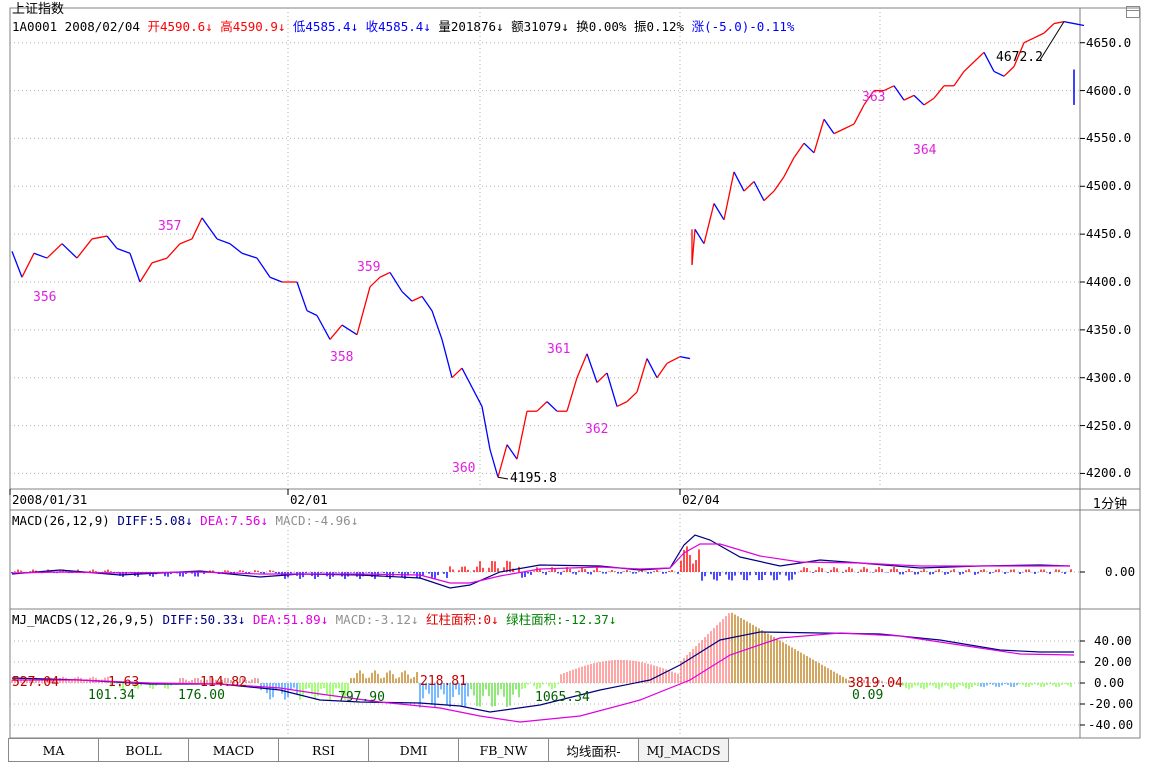 This screenshot has height=771, width=1156. I want to click on mj-area-label: 797.90, so click(361, 697).